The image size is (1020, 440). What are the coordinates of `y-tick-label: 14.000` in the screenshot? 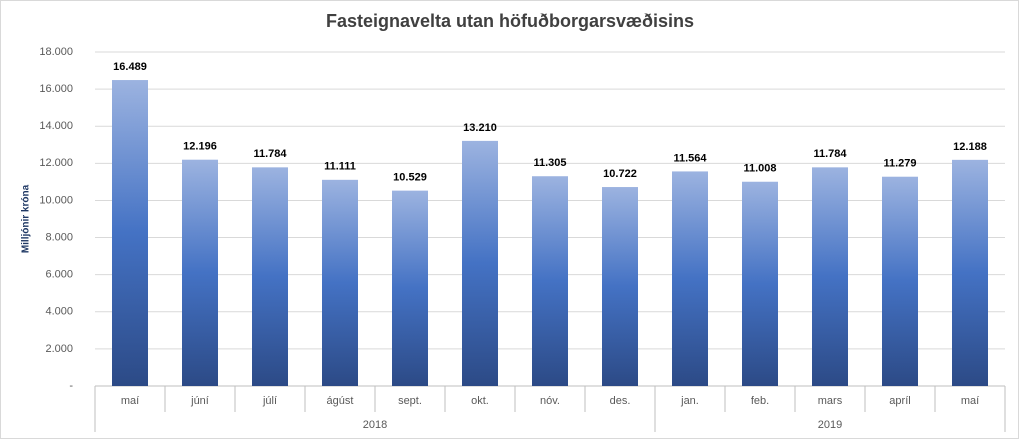 It's located at (56, 126).